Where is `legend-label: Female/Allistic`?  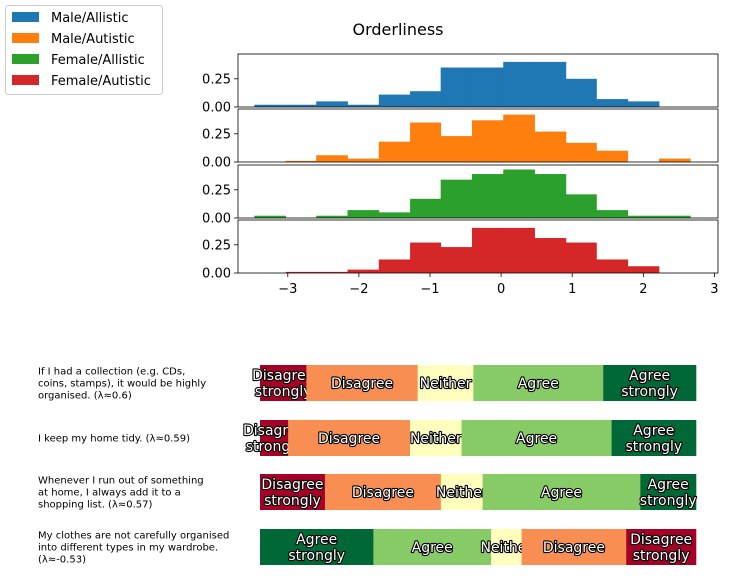 legend-label: Female/Allistic is located at coordinates (98, 60).